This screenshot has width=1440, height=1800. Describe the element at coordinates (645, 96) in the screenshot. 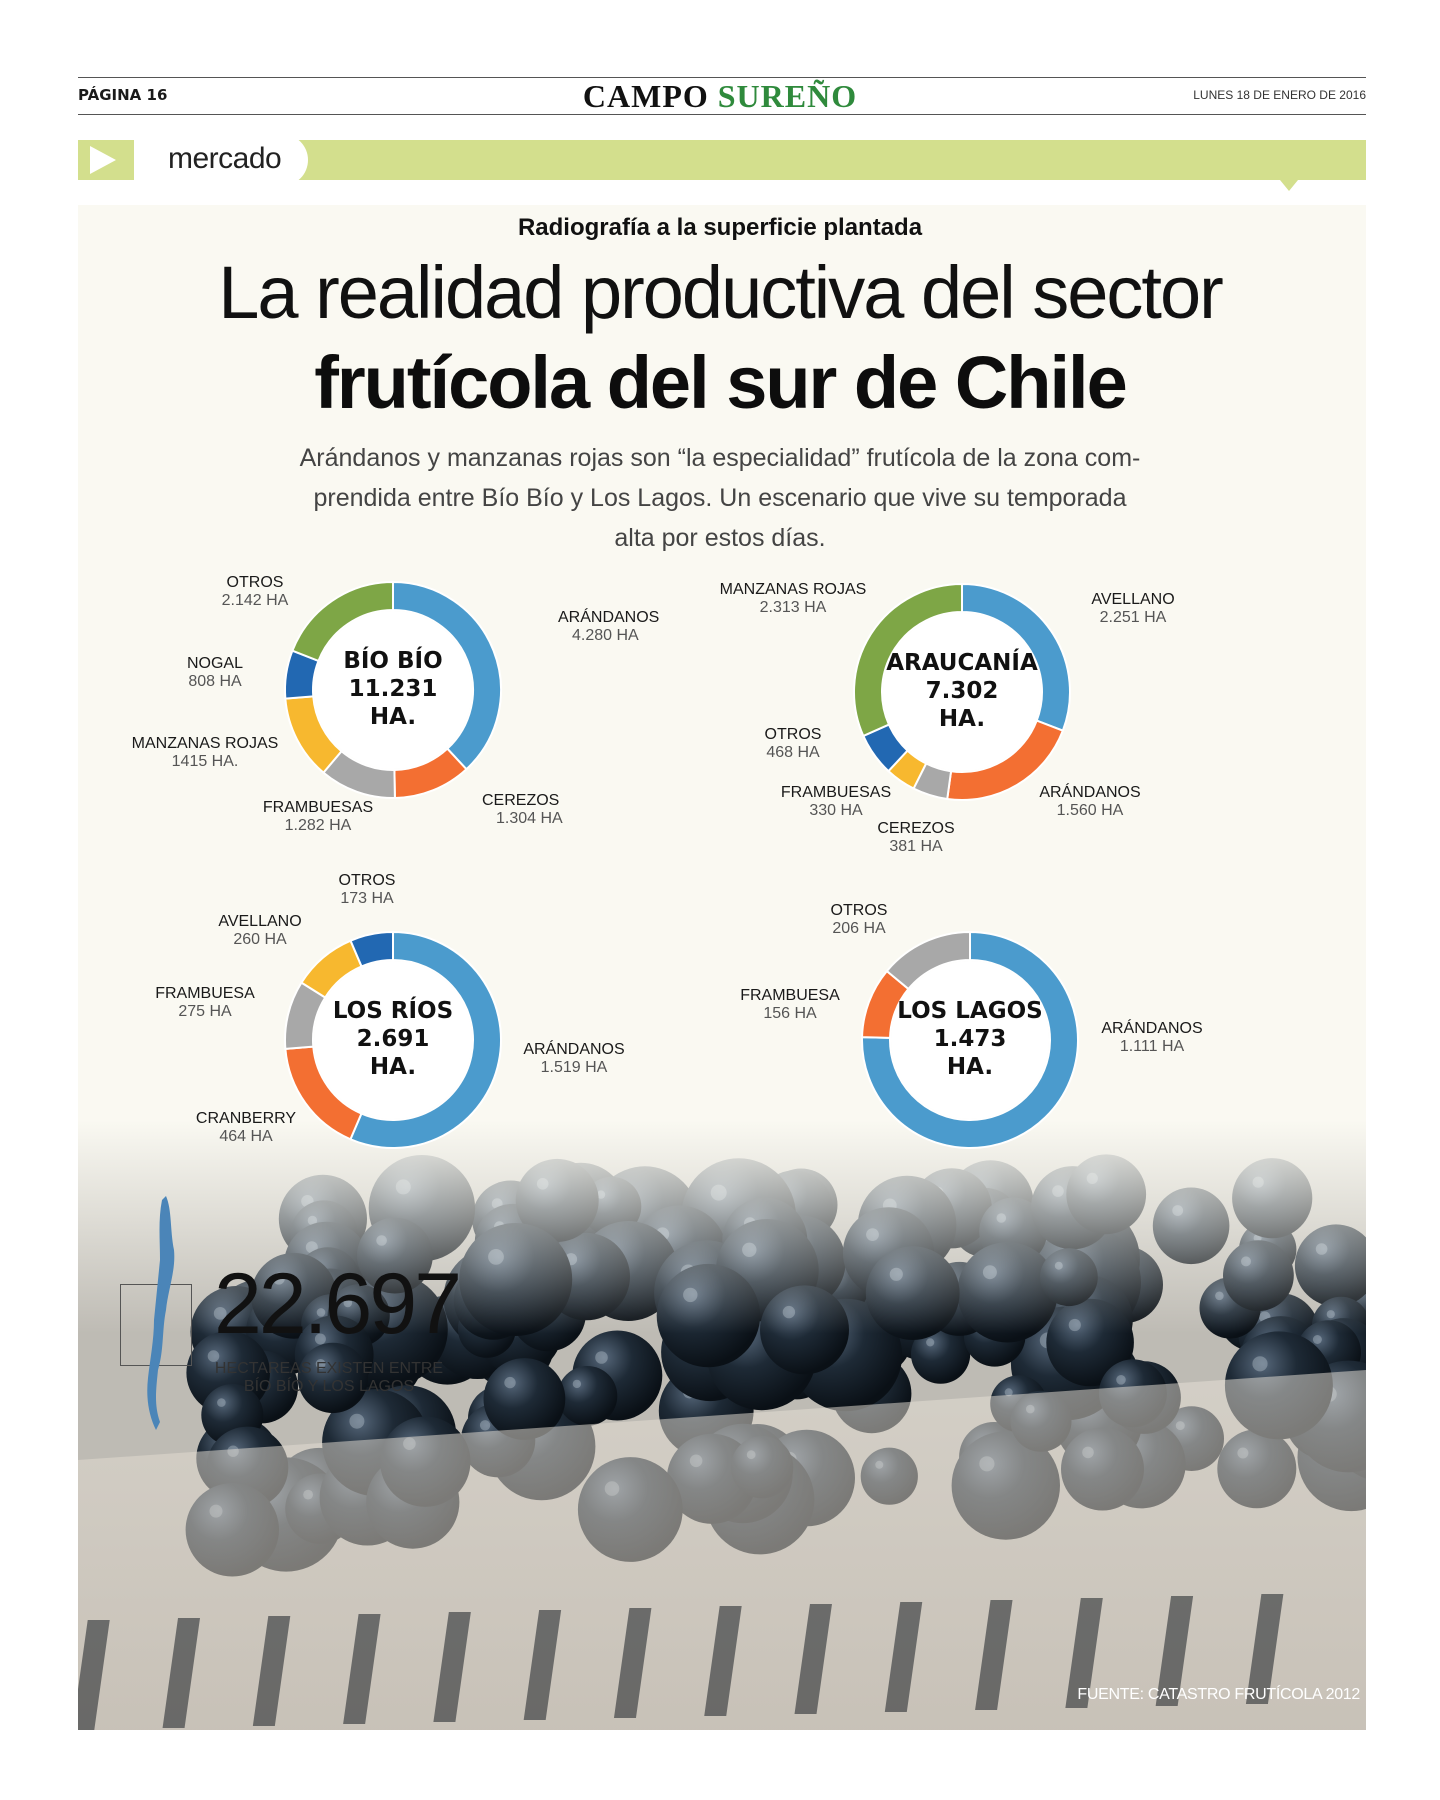

I see `masthead-campo: CAMPO` at that location.